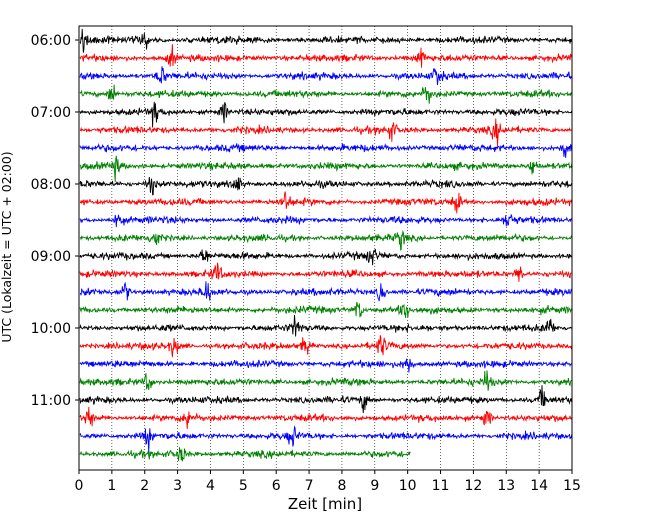  What do you see at coordinates (408, 486) in the screenshot?
I see `x-tick-label: 10` at bounding box center [408, 486].